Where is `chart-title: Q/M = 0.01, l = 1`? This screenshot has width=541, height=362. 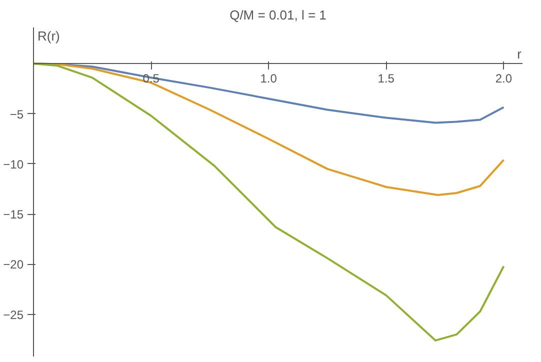 chart-title: Q/M = 0.01, l = 1 is located at coordinates (278, 15).